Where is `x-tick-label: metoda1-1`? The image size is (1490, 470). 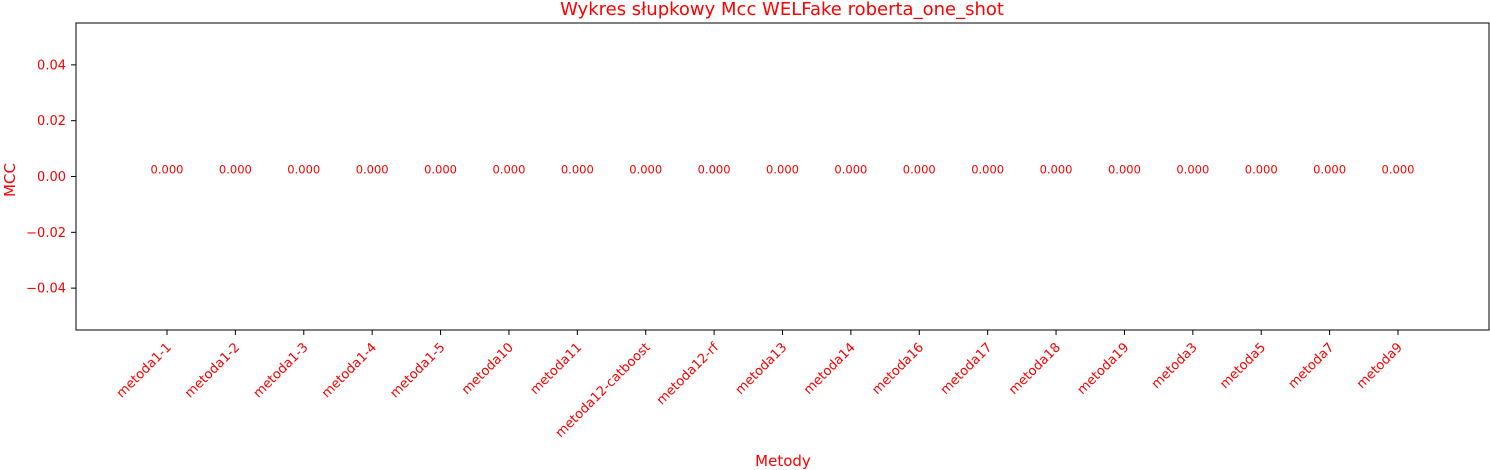 x-tick-label: metoda1-1 is located at coordinates (144, 370).